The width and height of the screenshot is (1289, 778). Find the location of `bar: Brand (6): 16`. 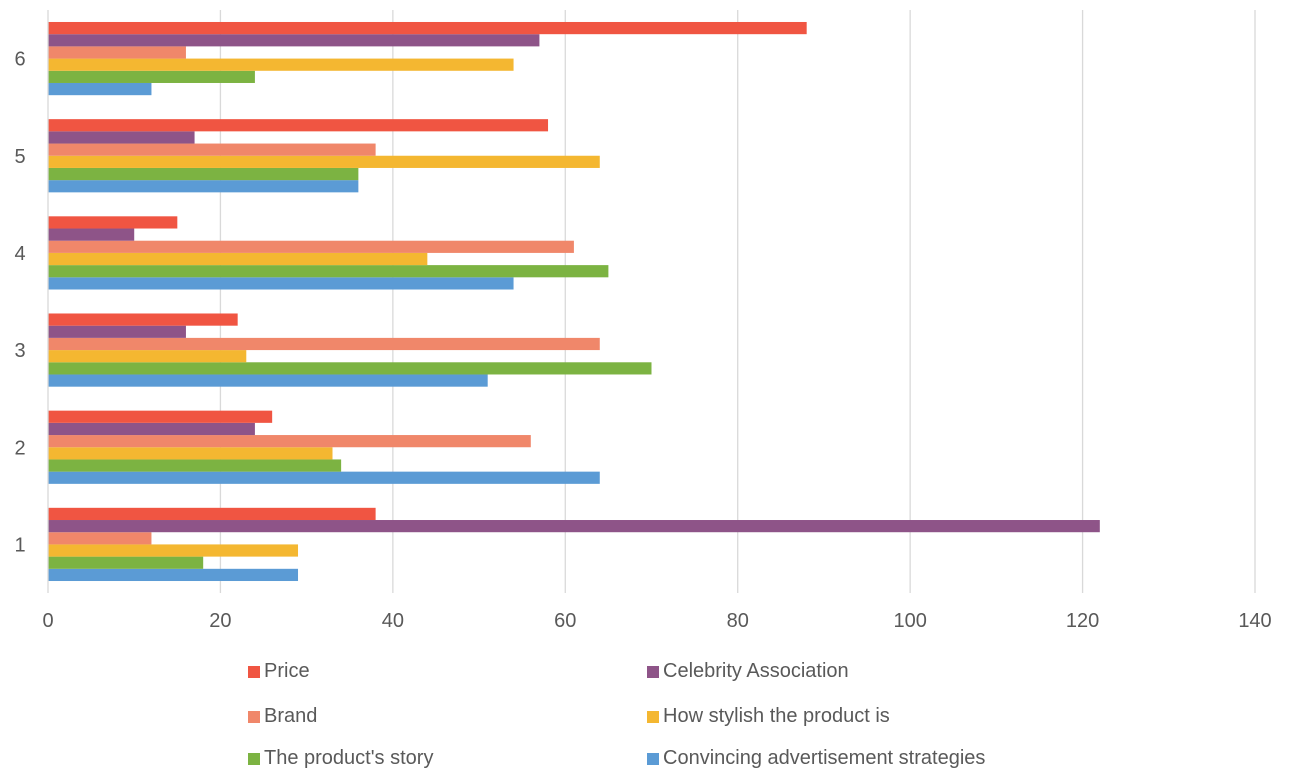

bar: Brand (6): 16 is located at coordinates (117, 52).